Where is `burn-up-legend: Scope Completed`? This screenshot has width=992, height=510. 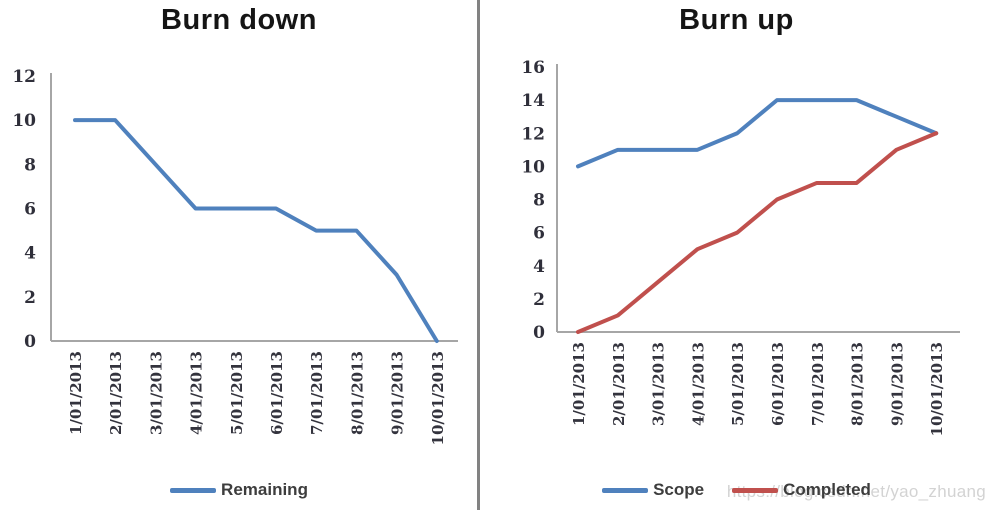 burn-up-legend: Scope Completed is located at coordinates (736, 490).